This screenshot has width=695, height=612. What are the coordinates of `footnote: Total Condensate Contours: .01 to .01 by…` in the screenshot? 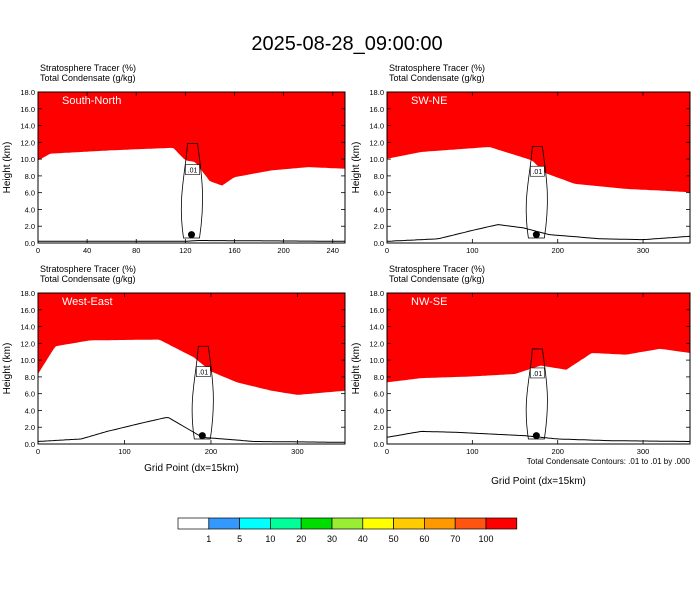 It's located at (609, 461).